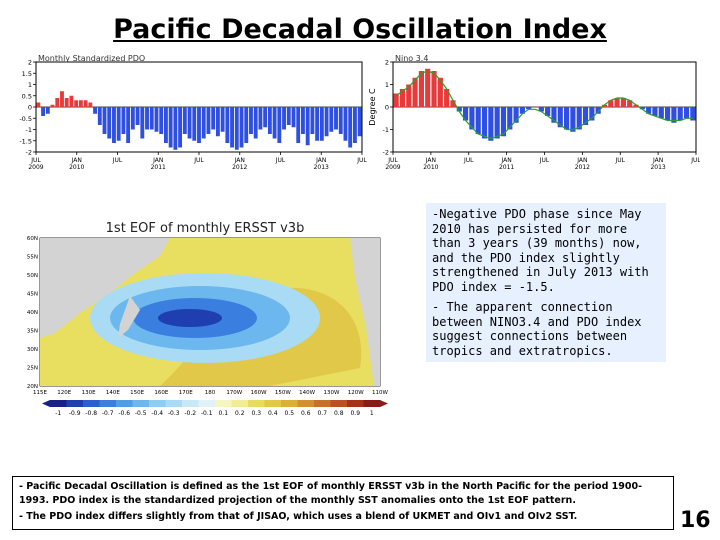 The height and width of the screenshot is (540, 720). I want to click on colorbar-label: -0.2, so click(190, 413).